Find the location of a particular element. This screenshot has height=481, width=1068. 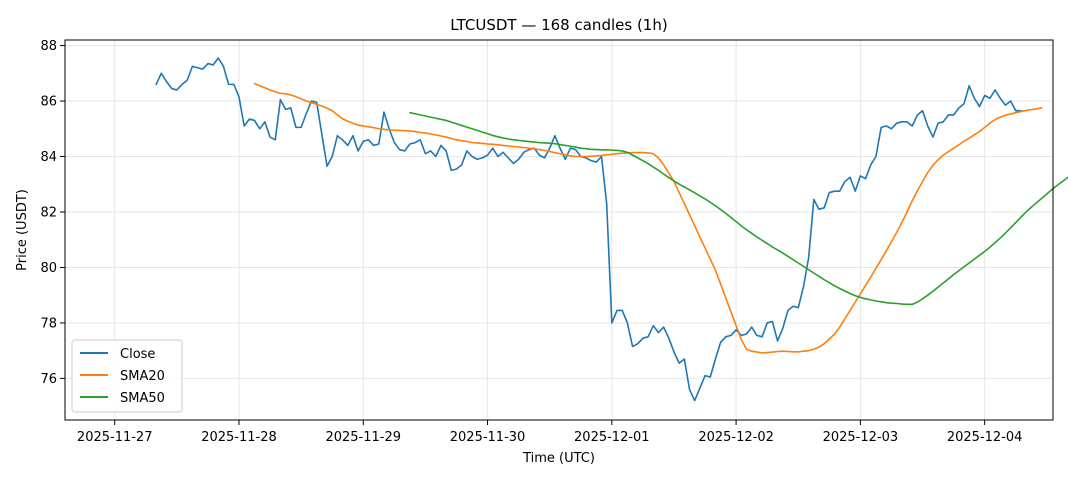

y-tick-label: 86 is located at coordinates (48, 102).